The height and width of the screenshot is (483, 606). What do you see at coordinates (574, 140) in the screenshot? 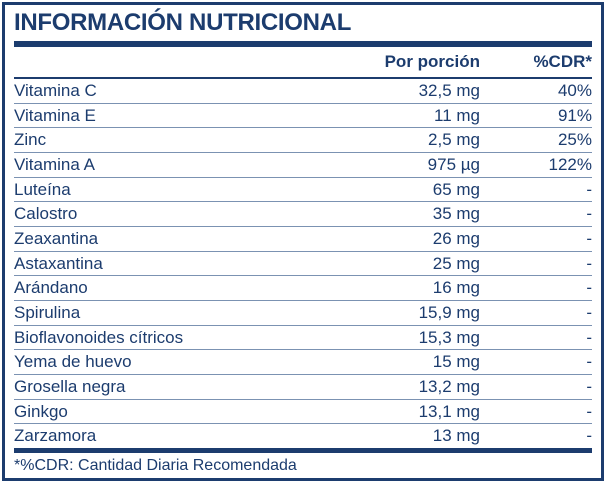
I see `nutrient-cdr: 25%` at bounding box center [574, 140].